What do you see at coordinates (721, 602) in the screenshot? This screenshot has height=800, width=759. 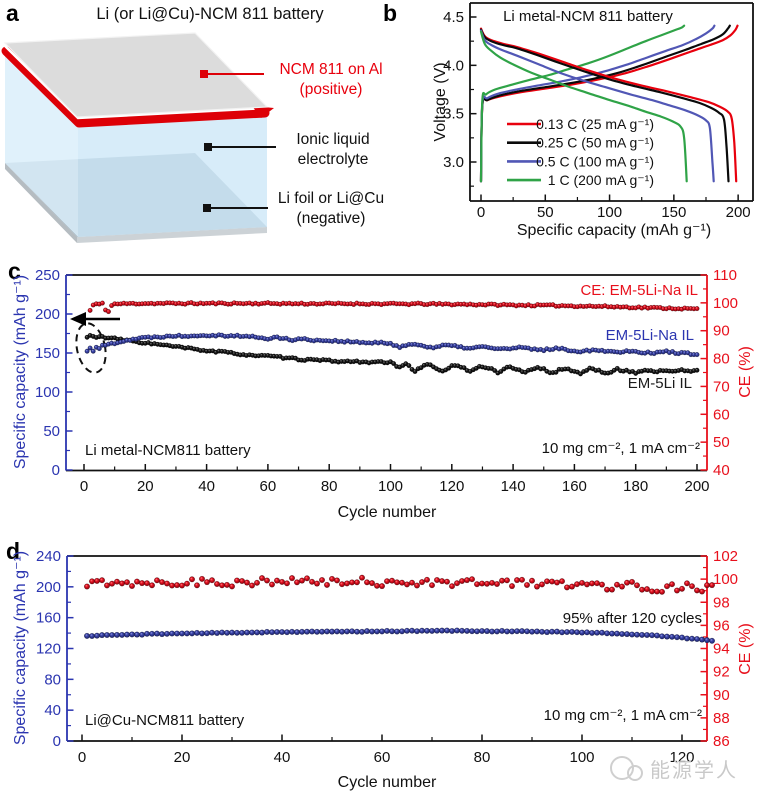 I see `svg-text: 98` at bounding box center [721, 602].